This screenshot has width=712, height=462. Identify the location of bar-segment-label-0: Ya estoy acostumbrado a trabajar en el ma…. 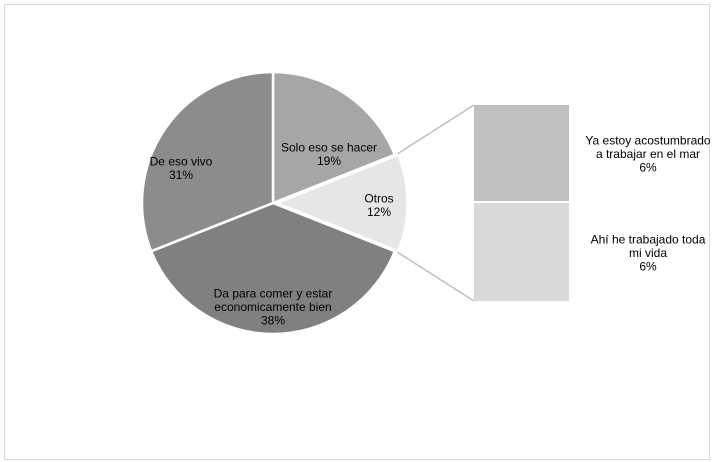
(648, 154).